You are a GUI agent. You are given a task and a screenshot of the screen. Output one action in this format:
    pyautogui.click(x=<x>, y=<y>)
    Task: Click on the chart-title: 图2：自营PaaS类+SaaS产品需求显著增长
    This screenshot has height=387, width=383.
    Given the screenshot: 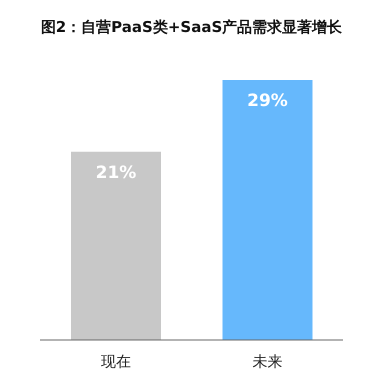 What is the action you would take?
    pyautogui.click(x=192, y=27)
    